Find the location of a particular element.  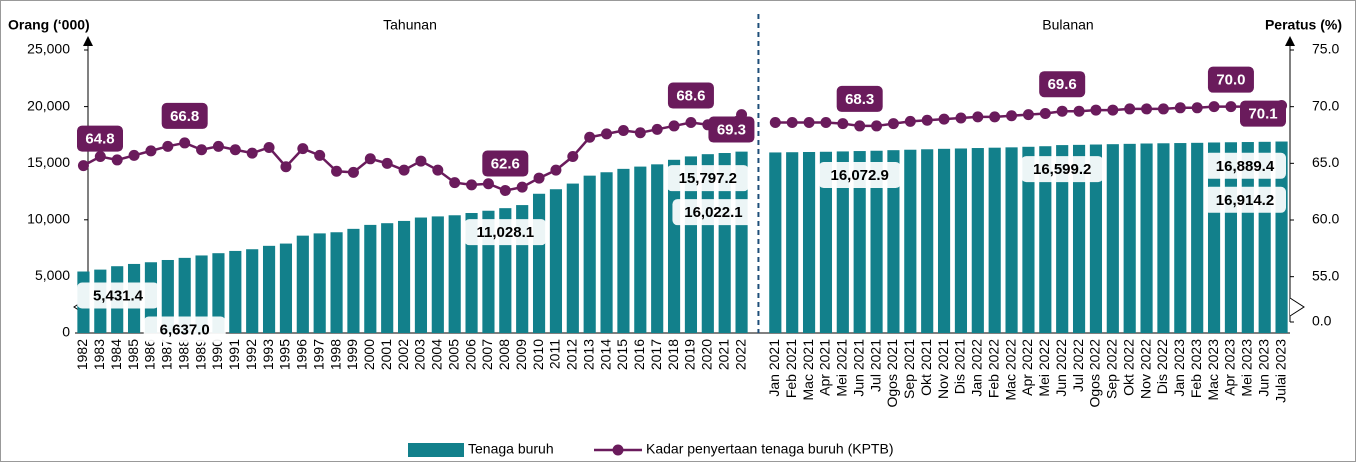

x-tick-label: 2021 is located at coordinates (723, 354).